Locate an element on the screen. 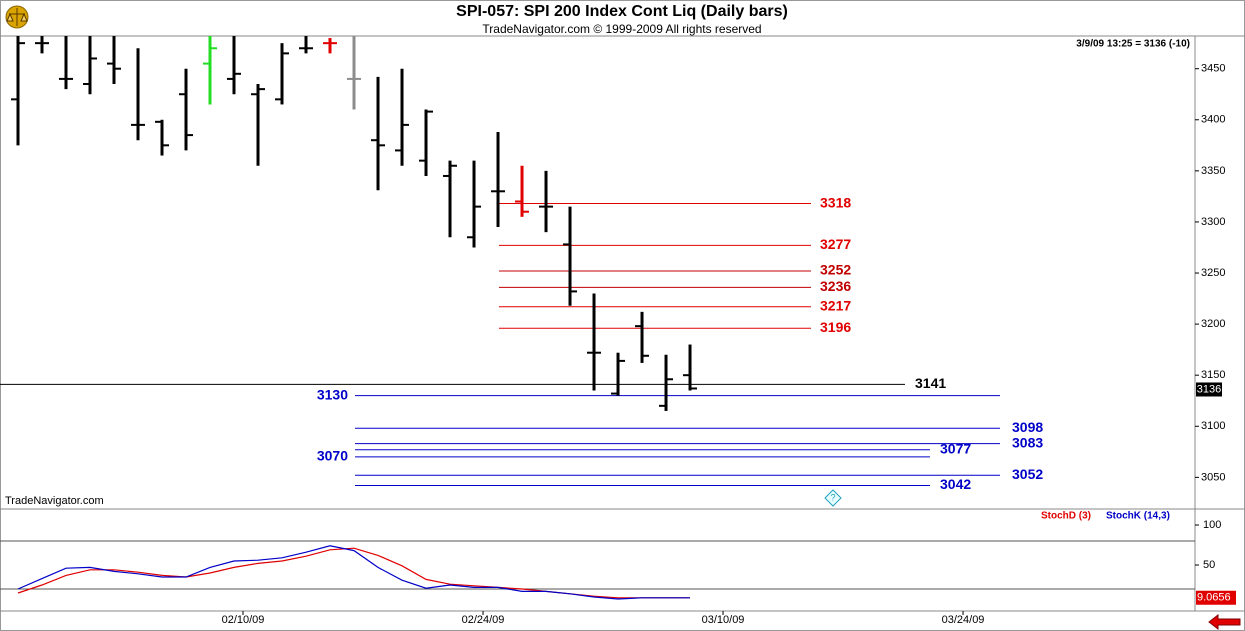  legend-entry: StochD (3) is located at coordinates (1066, 516).